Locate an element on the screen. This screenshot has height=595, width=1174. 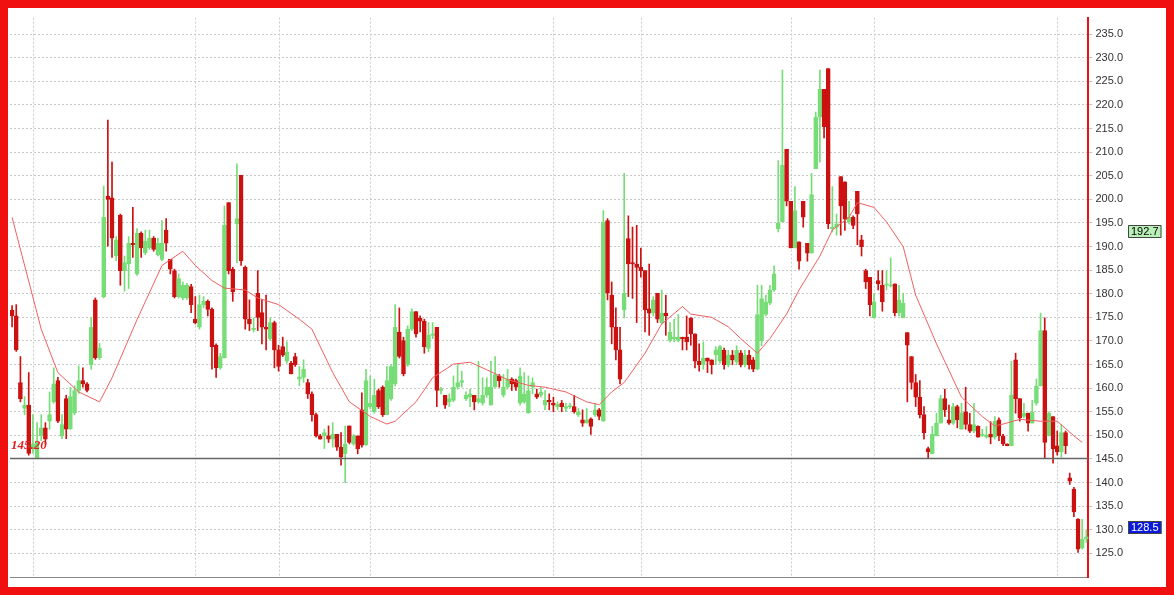
y-tick-label: 145.0 is located at coordinates (1109, 458).